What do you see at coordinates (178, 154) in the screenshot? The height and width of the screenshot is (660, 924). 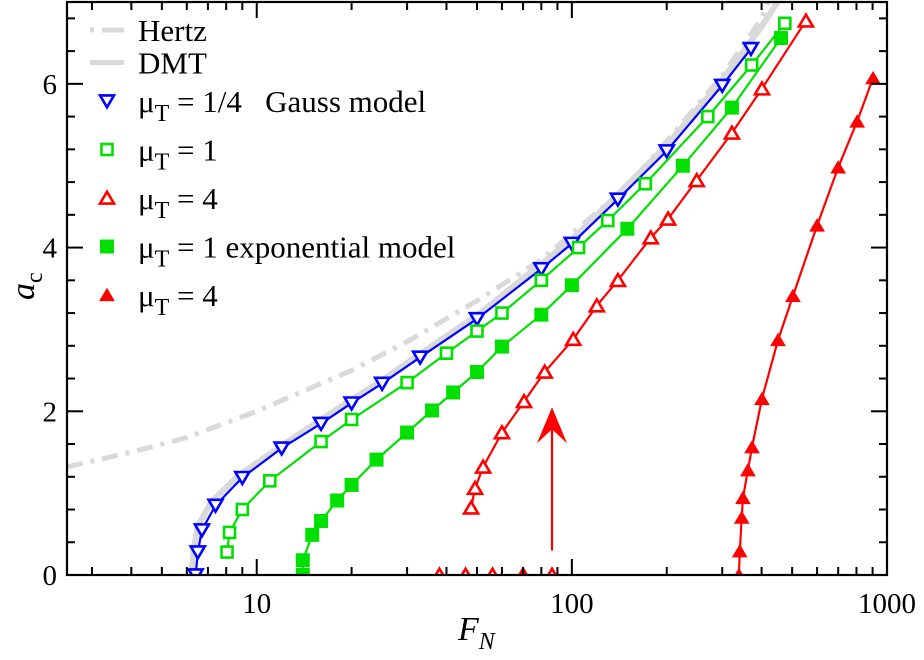 I see `legend-label: μT = 1` at bounding box center [178, 154].